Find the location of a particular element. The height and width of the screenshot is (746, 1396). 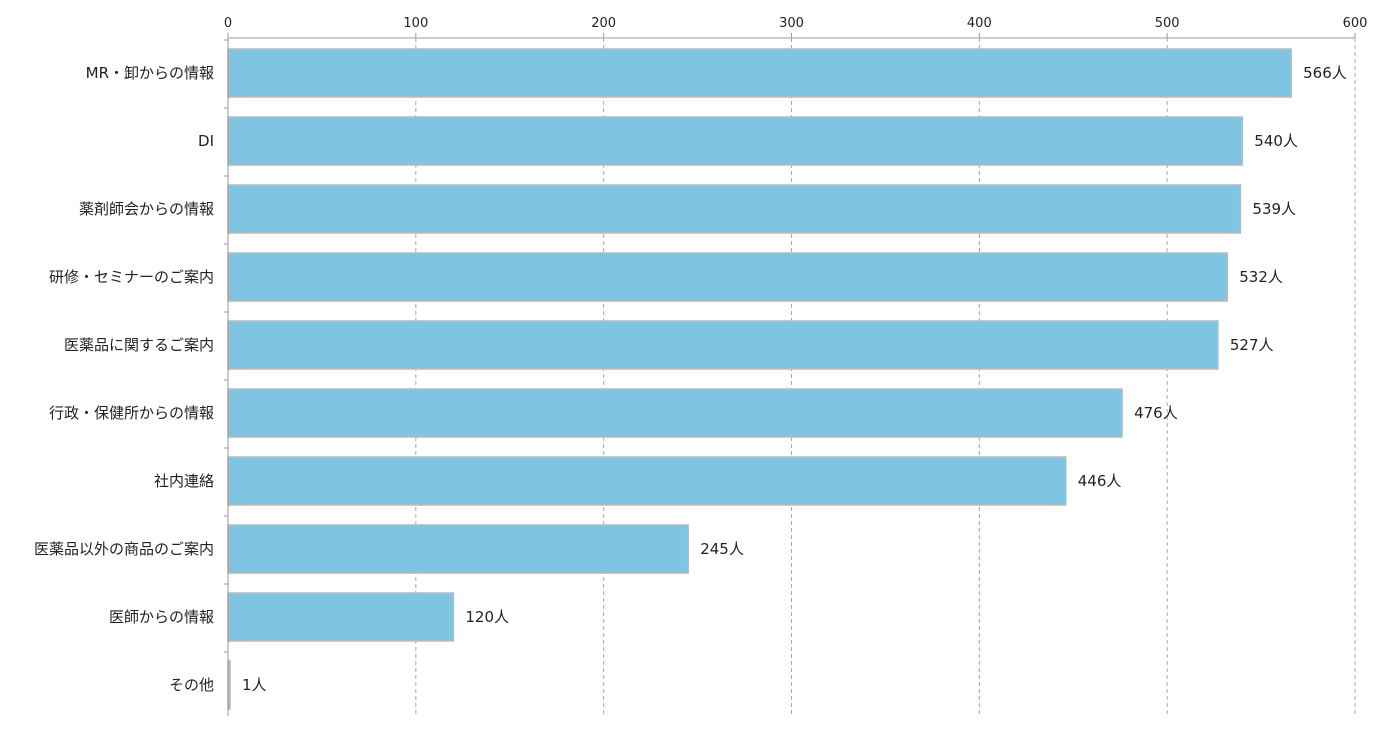

category-label: その他 is located at coordinates (191, 685).